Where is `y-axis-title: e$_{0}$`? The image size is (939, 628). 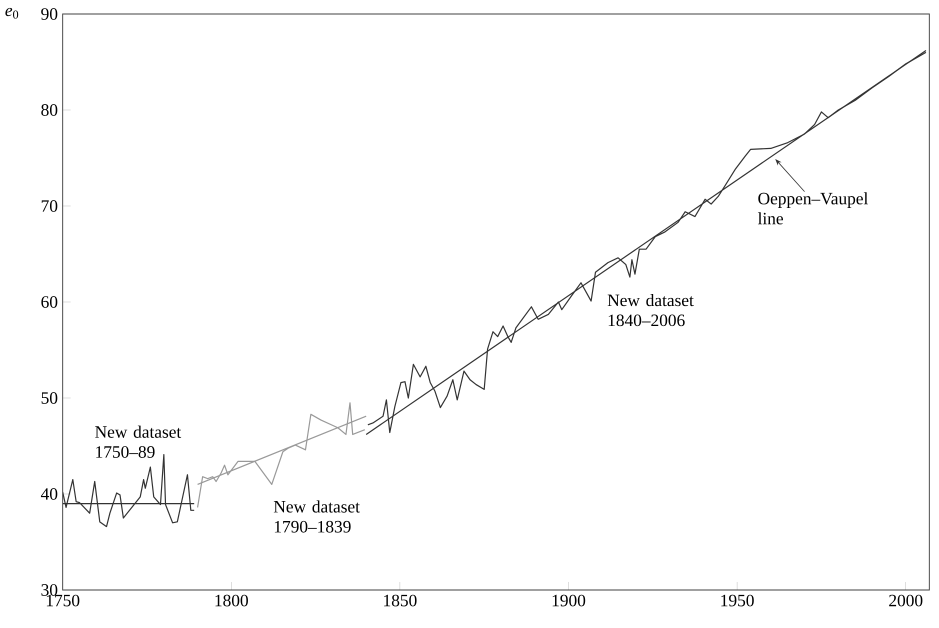
y-axis-title: e$_{0}$ is located at coordinates (11, 13).